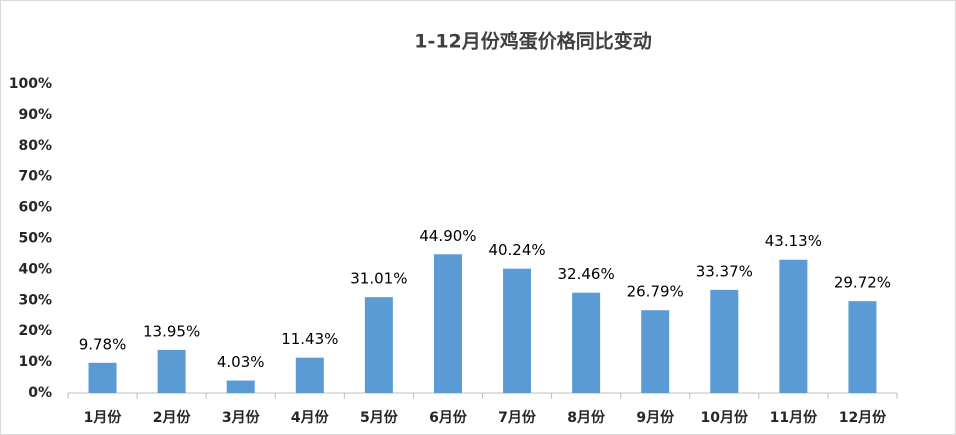  I want to click on value-label: 40.24%, so click(516, 250).